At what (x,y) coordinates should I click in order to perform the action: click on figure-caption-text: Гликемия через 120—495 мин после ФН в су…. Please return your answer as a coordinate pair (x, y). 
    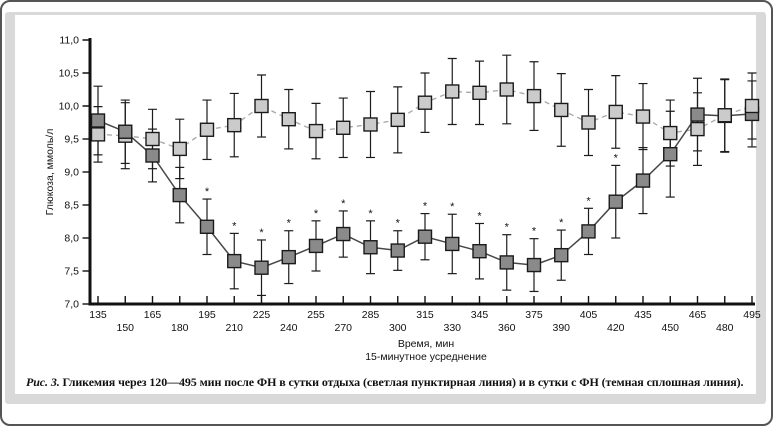
    Looking at the image, I should click on (403, 382).